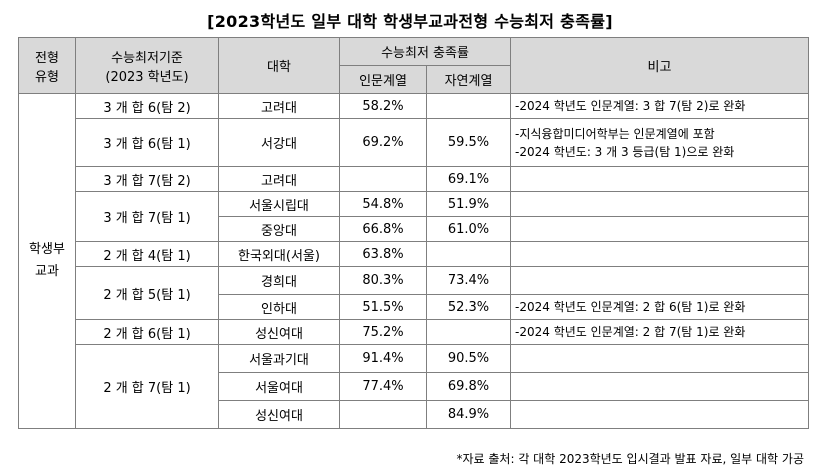 The height and width of the screenshot is (470, 820). I want to click on nat-rate-cell: 61.0%, so click(468, 229).